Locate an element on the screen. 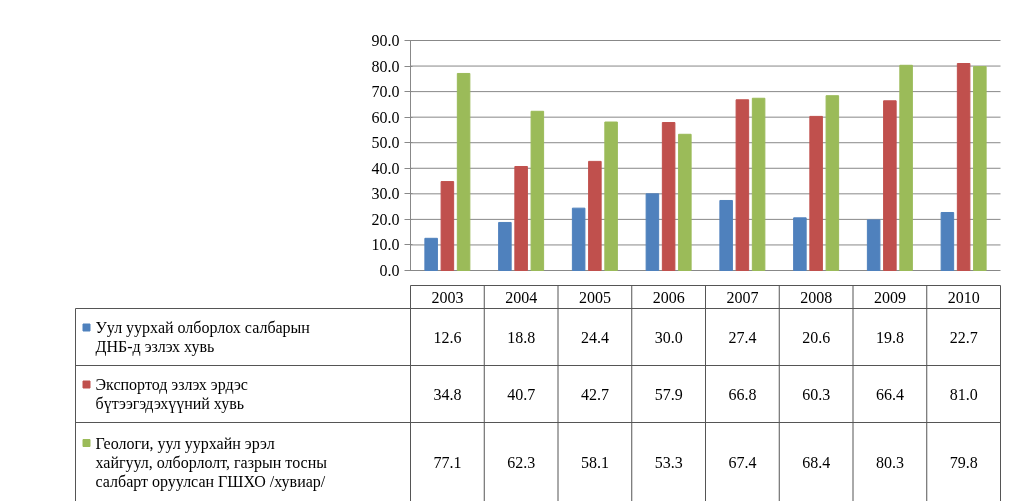 This screenshot has height=501, width=1030. x-tick-label: 2009 is located at coordinates (889, 297).